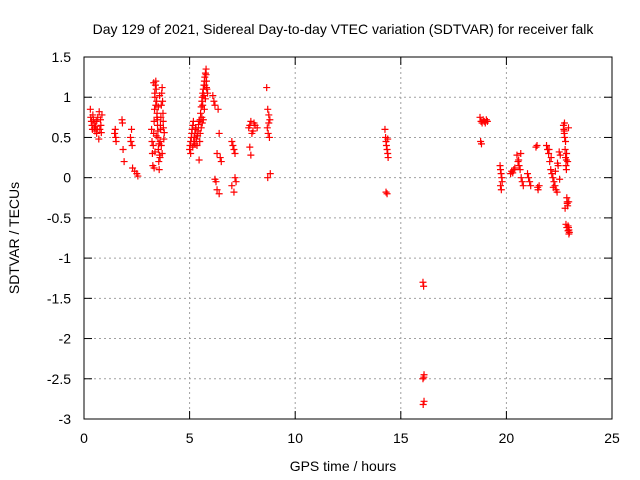  I want to click on x-tick-label: 0, so click(84, 438).